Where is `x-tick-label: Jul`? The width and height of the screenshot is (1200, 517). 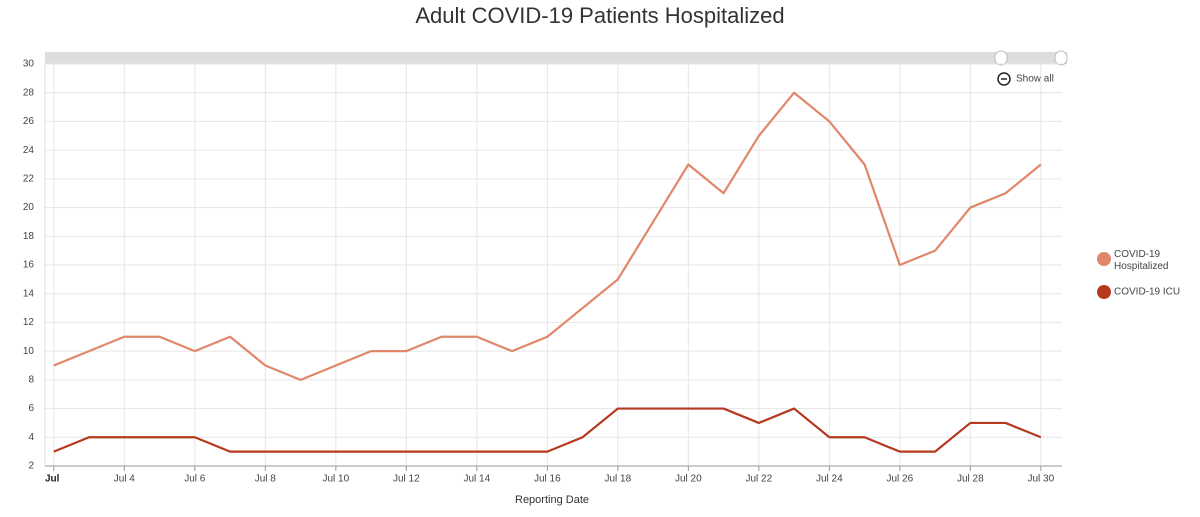
x-tick-label: Jul is located at coordinates (52, 479).